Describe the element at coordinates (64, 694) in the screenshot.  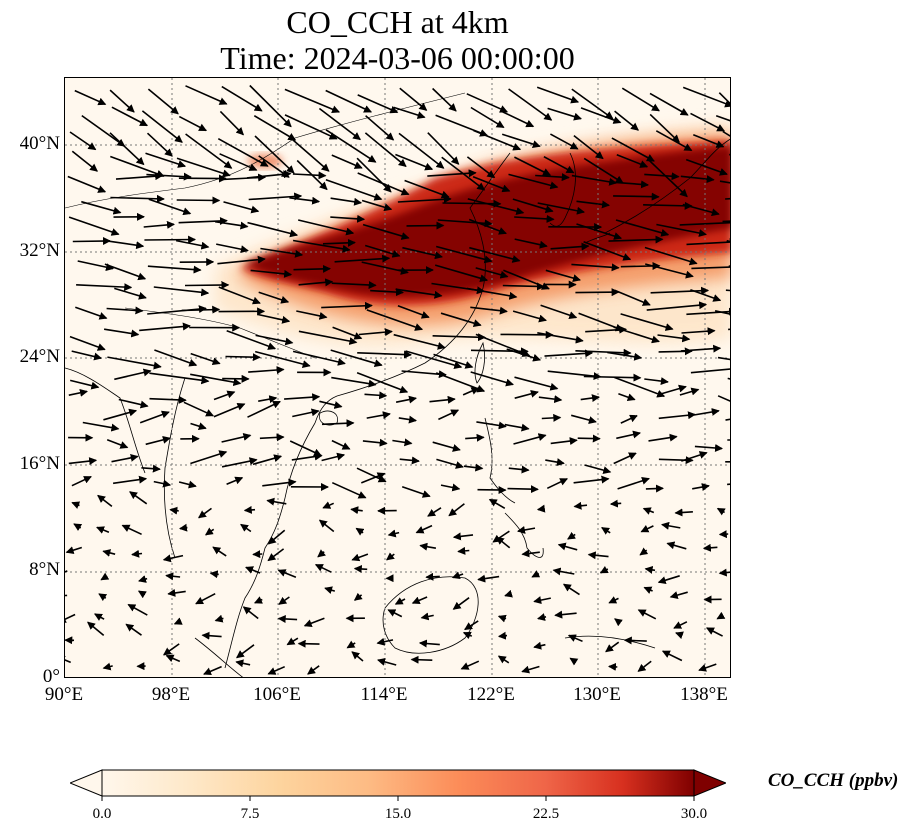
I see `lon-tick-90e: 90°E` at that location.